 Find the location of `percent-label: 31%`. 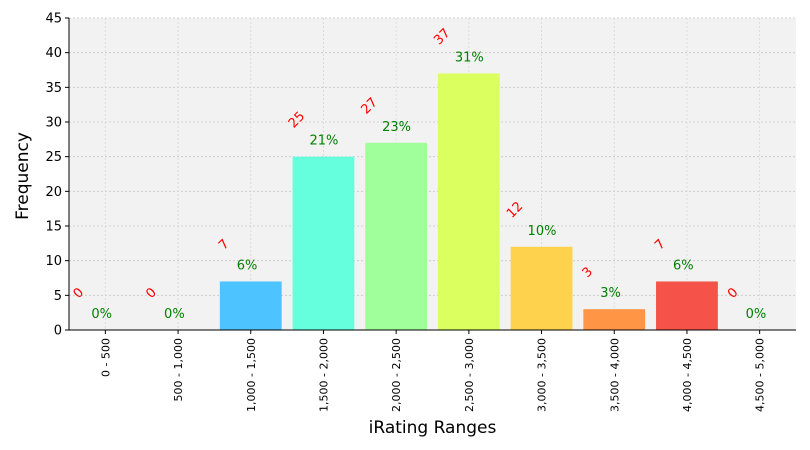

percent-label: 31% is located at coordinates (469, 57).